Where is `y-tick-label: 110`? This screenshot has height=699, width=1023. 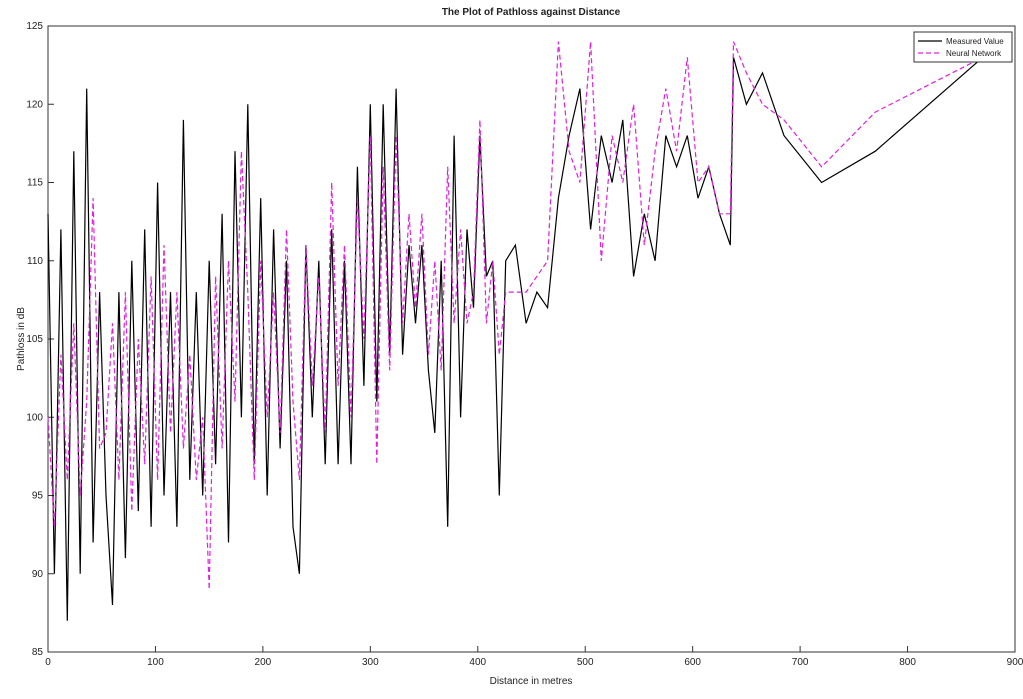
y-tick-label: 110 is located at coordinates (35, 261).